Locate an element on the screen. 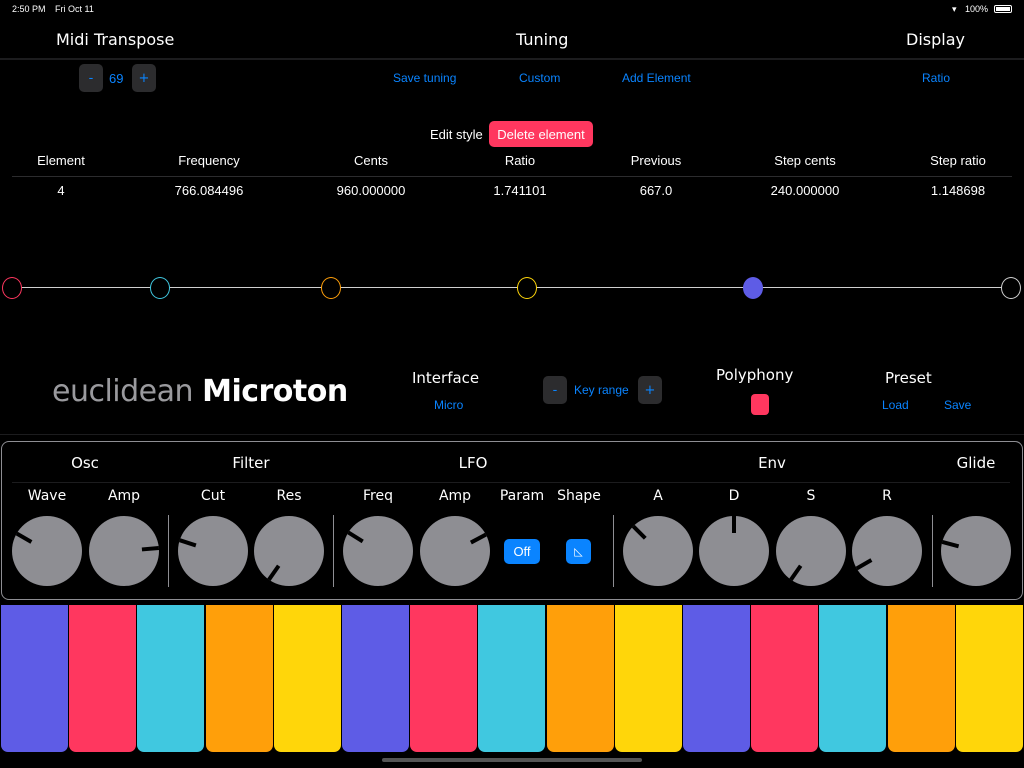 This screenshot has width=1024, height=768. section-divider is located at coordinates (512, 434).